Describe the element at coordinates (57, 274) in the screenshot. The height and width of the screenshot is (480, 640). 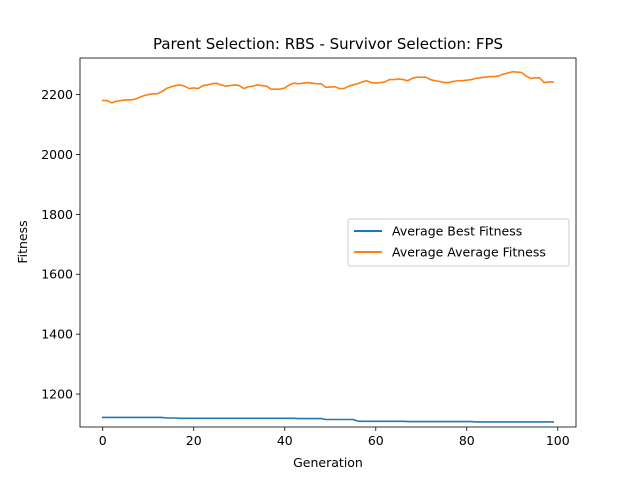
I see `y-tick-label: 1600` at that location.